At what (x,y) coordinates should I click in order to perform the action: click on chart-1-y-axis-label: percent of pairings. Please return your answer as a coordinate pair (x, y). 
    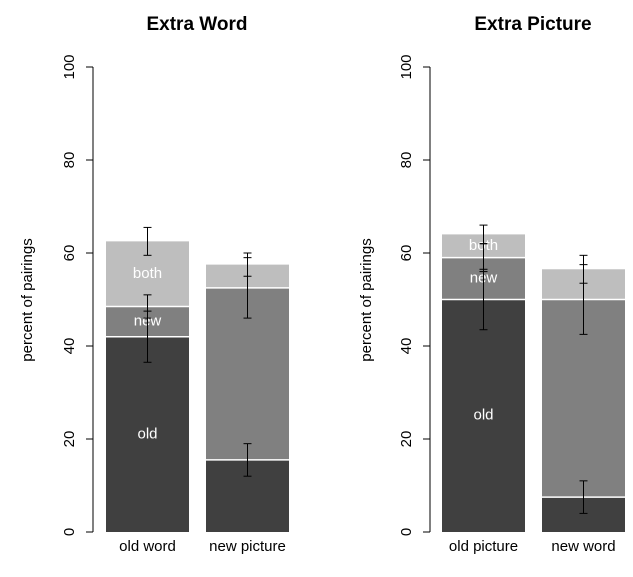
    Looking at the image, I should click on (27, 299).